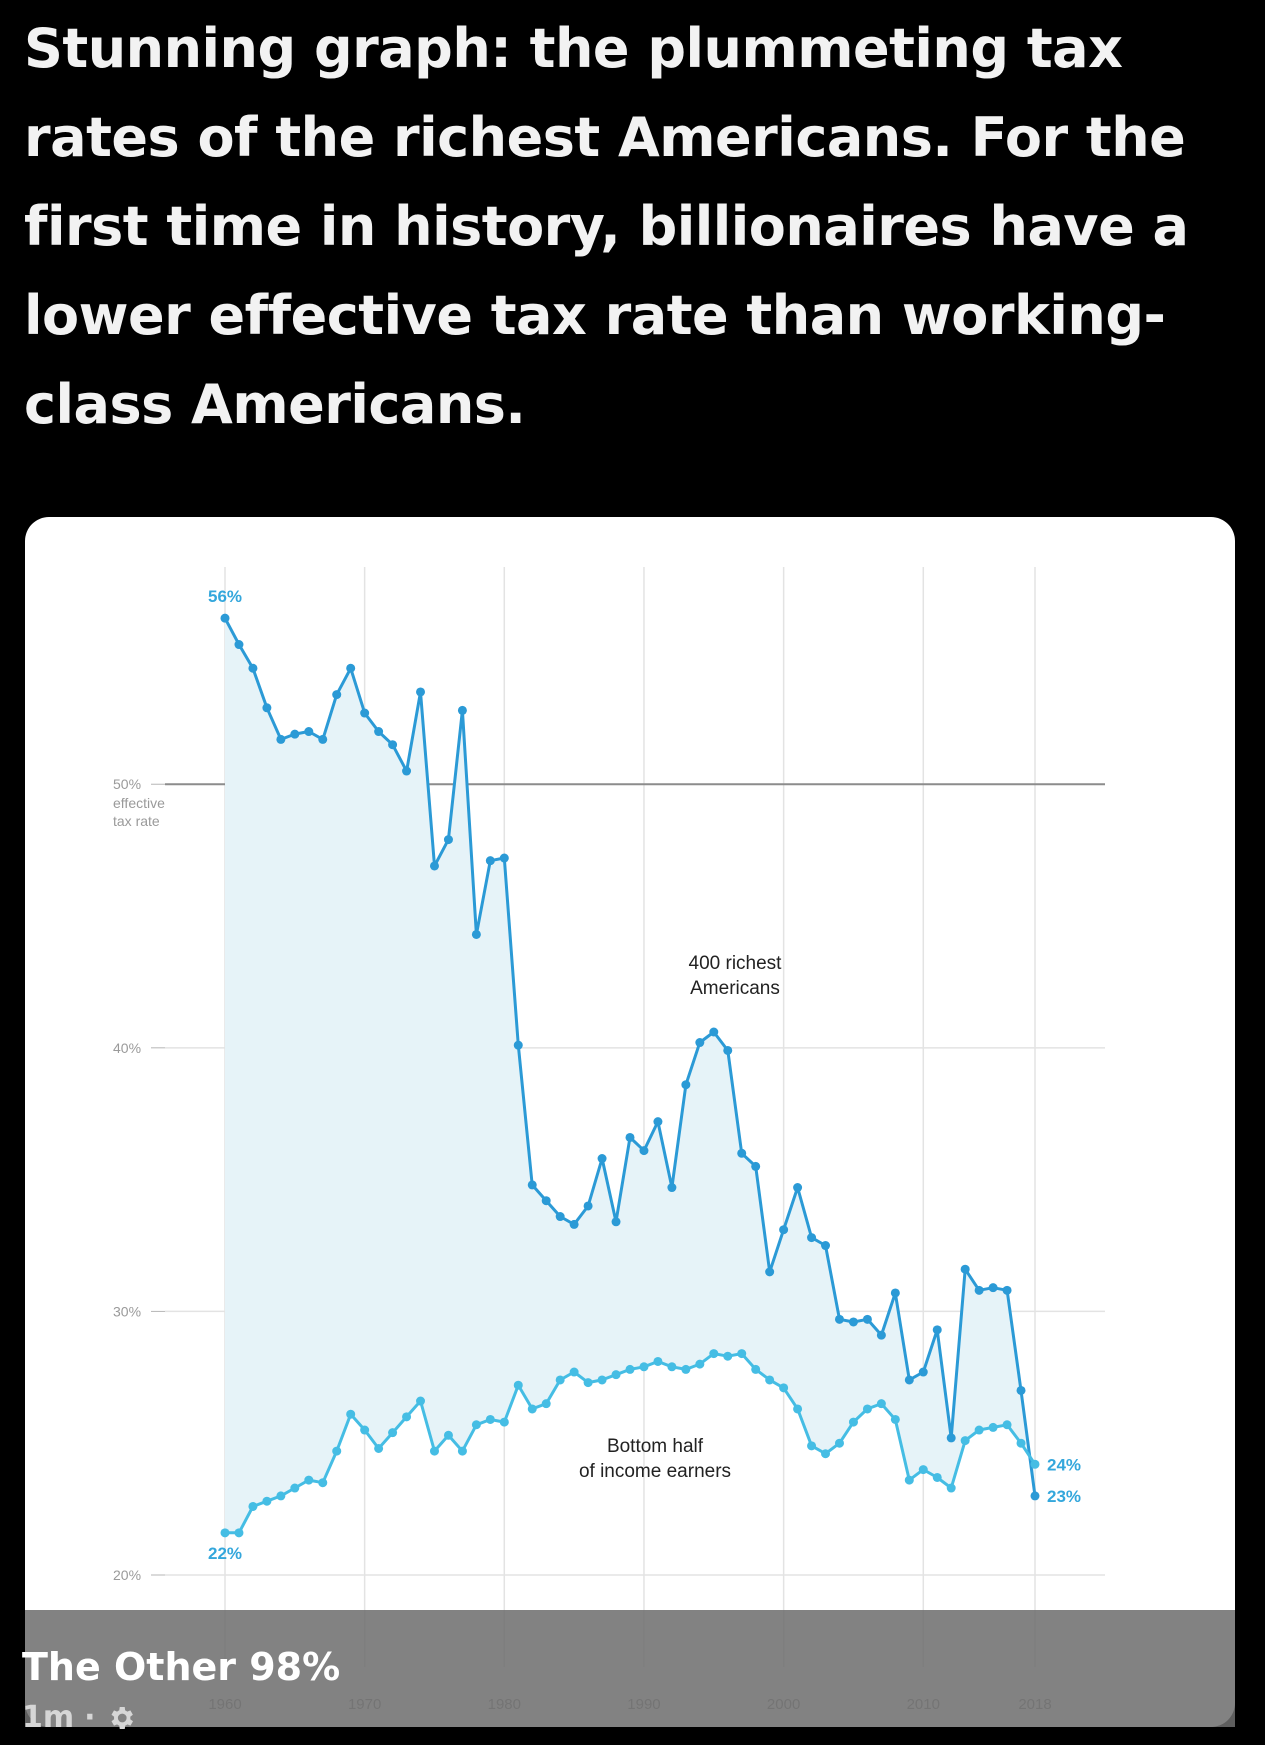  Describe the element at coordinates (225, 1553) in the screenshot. I see `start-bottom-label: 22%` at that location.